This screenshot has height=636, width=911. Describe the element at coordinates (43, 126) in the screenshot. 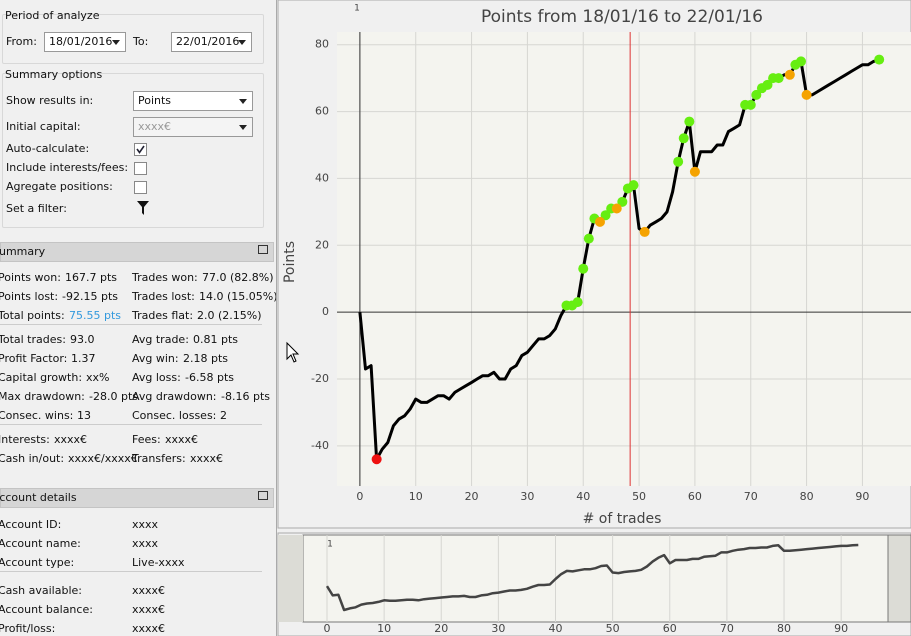

I see `label: Initial capital:` at that location.